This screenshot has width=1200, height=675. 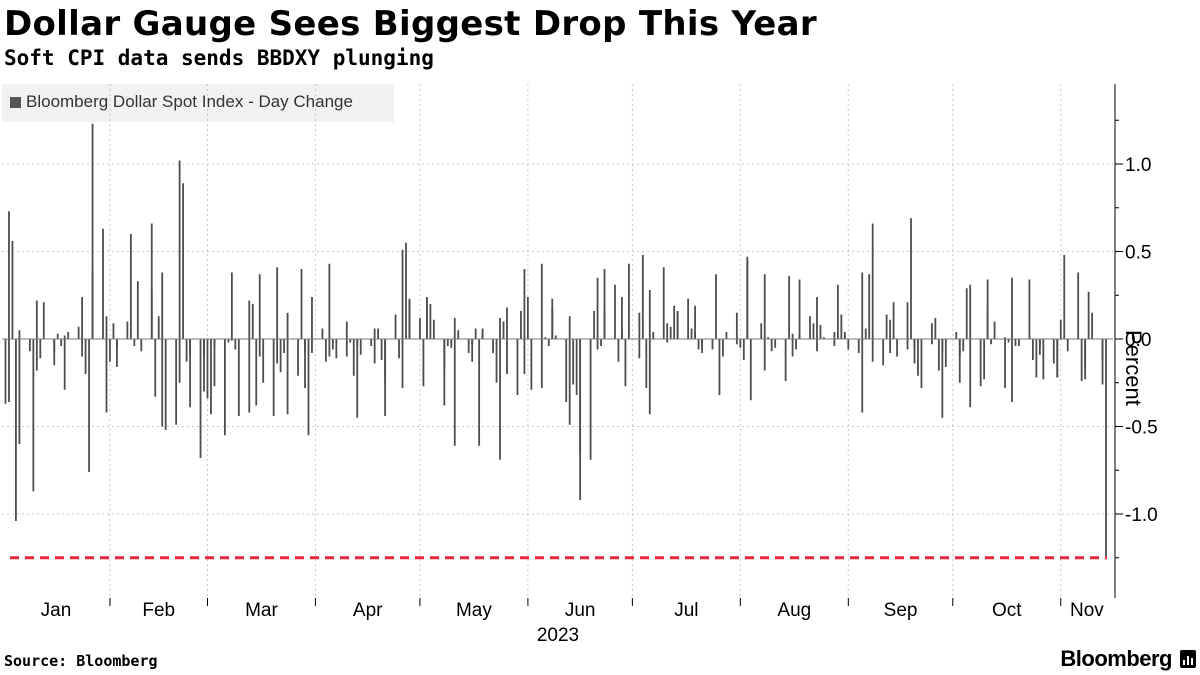 I want to click on x-tick-label: Feb, so click(x=158, y=610).